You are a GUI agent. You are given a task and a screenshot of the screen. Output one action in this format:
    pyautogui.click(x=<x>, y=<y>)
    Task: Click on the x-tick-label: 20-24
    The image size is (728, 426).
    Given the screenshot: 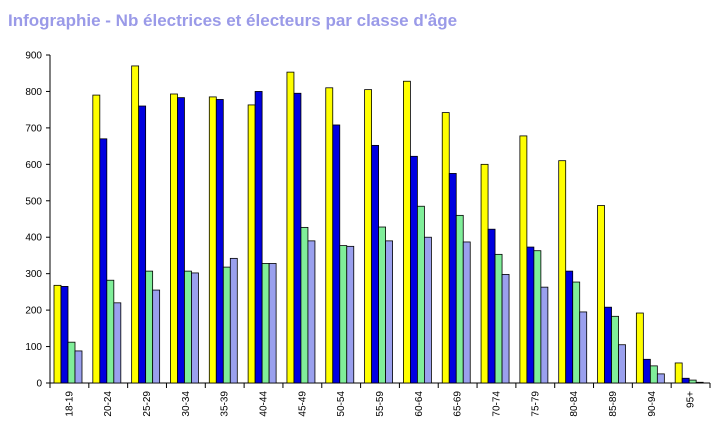 What is the action you would take?
    pyautogui.click(x=108, y=404)
    